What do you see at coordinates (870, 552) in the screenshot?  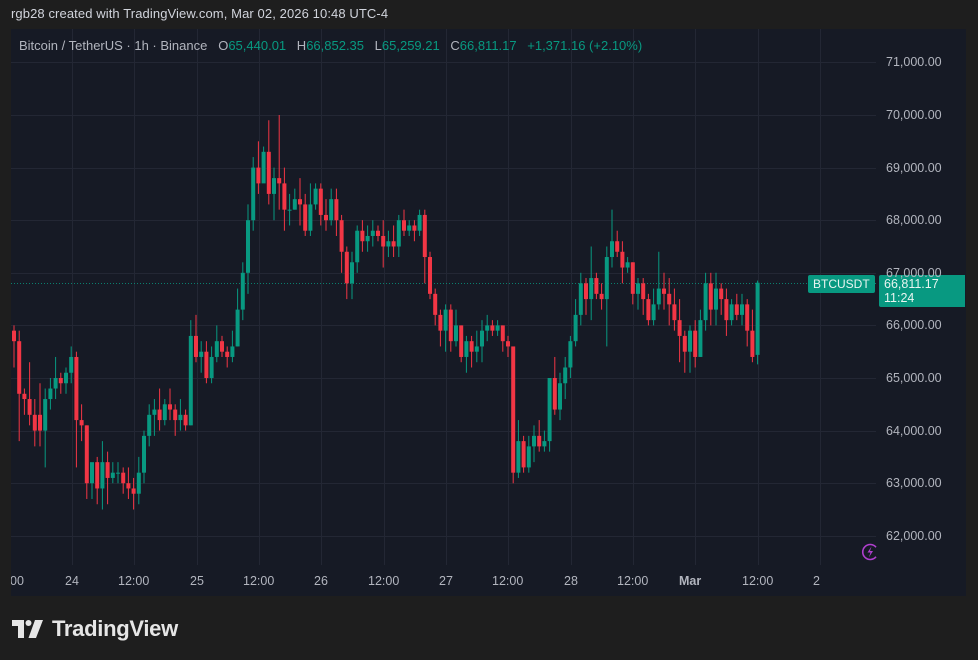 I see `lightning-icon` at bounding box center [870, 552].